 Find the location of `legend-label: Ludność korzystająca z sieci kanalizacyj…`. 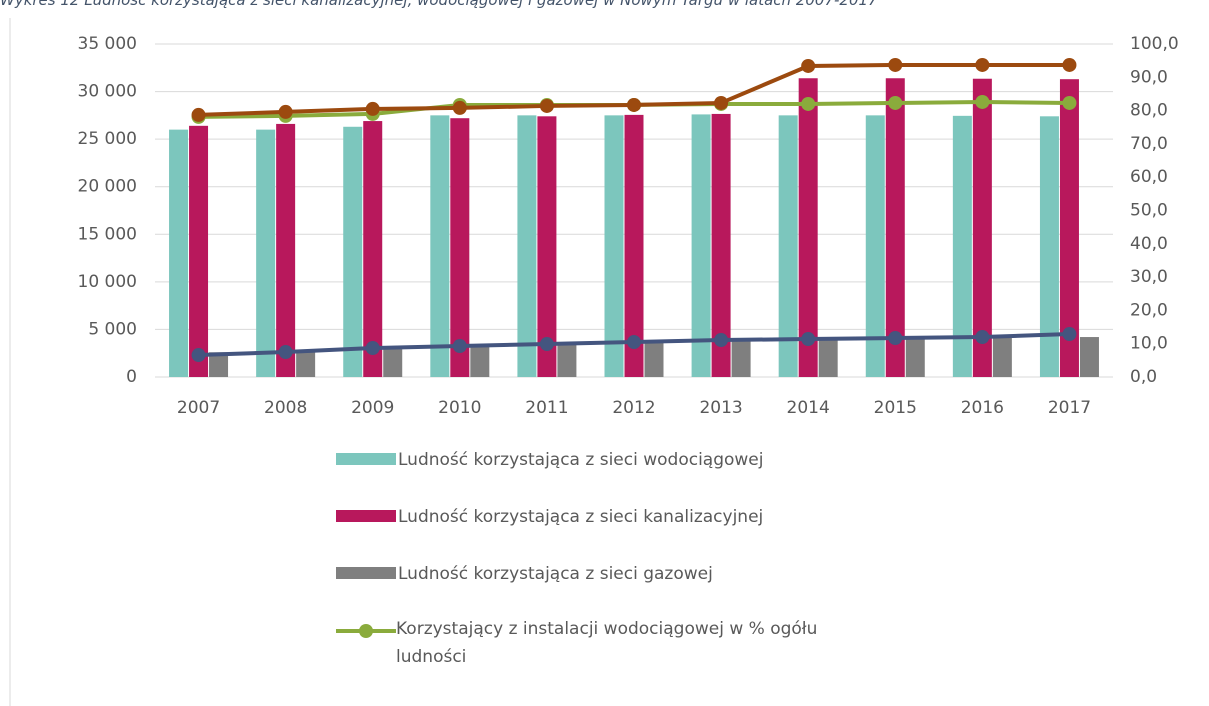

legend-label: Ludność korzystająca z sieci kanalizacyj… is located at coordinates (581, 517).